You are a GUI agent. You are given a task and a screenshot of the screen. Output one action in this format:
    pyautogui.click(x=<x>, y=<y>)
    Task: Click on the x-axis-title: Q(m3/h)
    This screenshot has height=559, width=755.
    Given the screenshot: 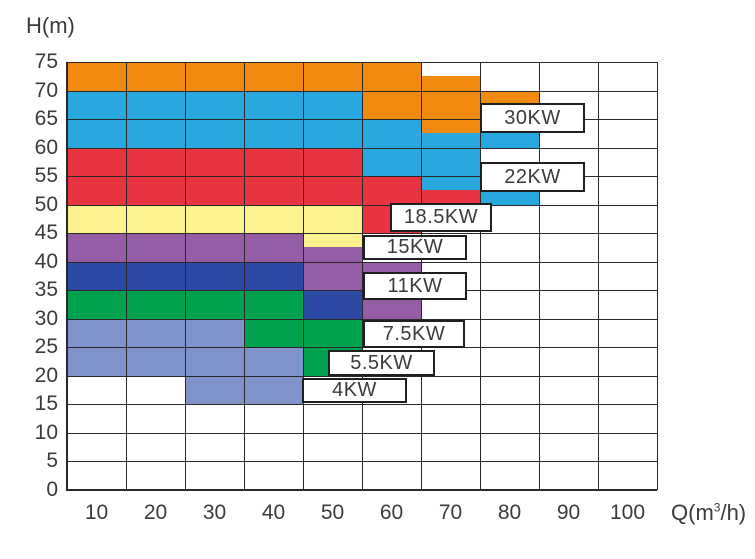 What is the action you would take?
    pyautogui.click(x=708, y=513)
    